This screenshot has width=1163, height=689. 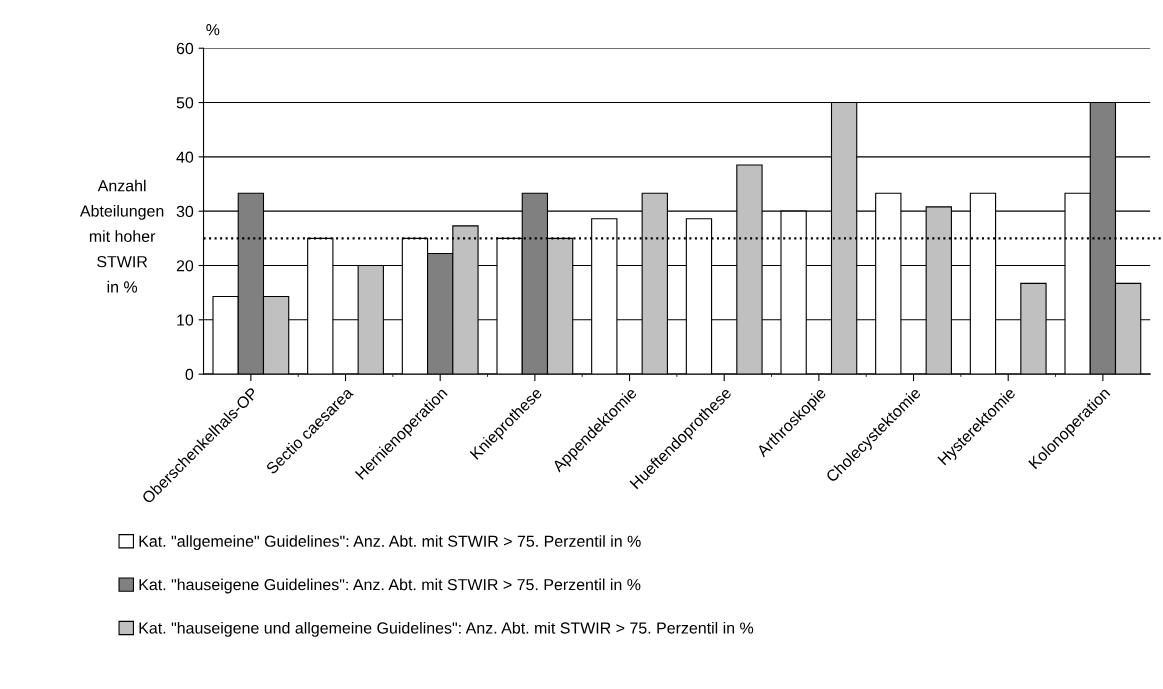 What do you see at coordinates (390, 586) in the screenshot?
I see `legend-label: Kat. "hauseigene Guidelines": Anz. Abt. mit STWIR > 75. Perzentil in %` at bounding box center [390, 586].